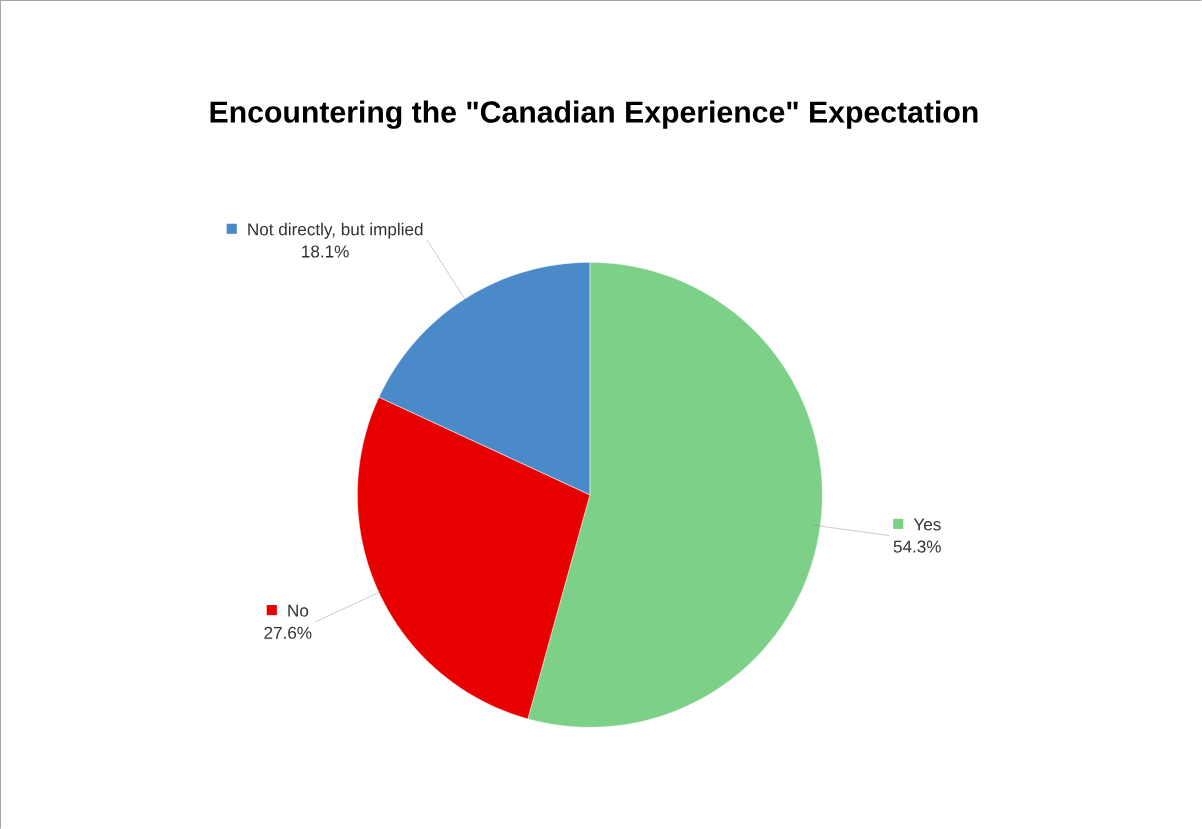 The width and height of the screenshot is (1202, 829). What do you see at coordinates (288, 632) in the screenshot?
I see `data-label: 27.6%` at bounding box center [288, 632].